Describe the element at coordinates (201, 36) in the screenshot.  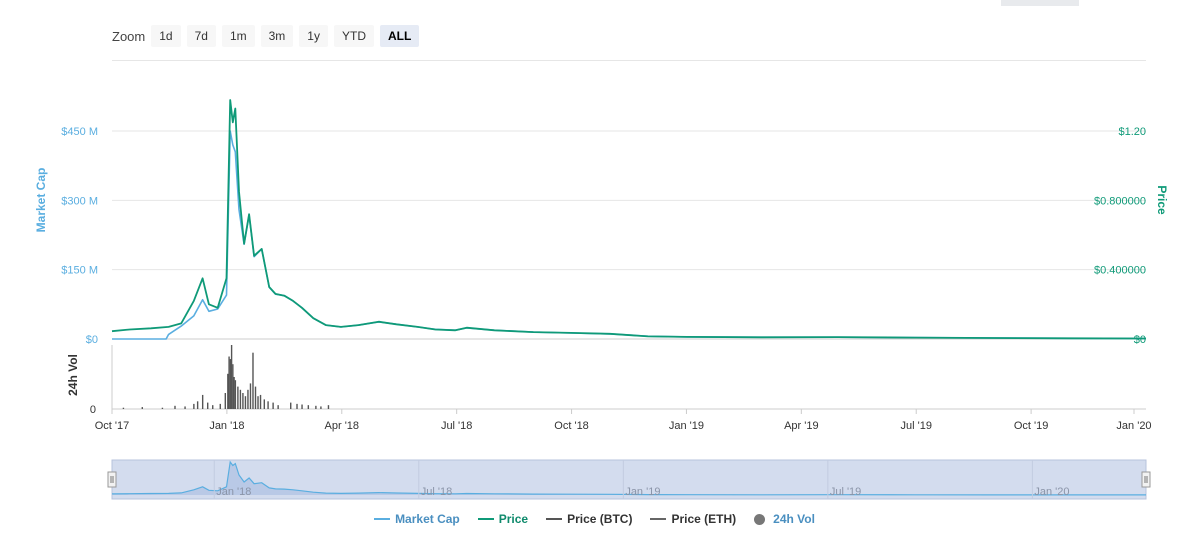
I see `zoom-button-7d: 7d` at that location.